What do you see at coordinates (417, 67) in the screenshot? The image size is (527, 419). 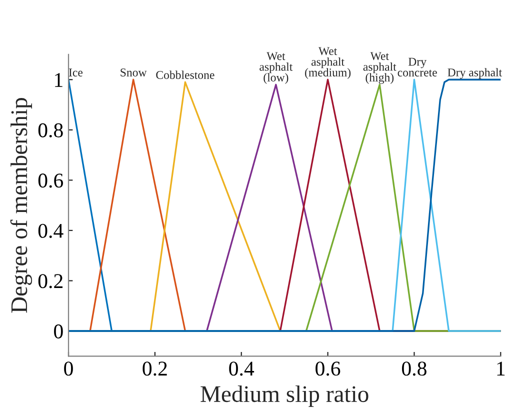 I see `series-label: Dry concrete` at bounding box center [417, 67].